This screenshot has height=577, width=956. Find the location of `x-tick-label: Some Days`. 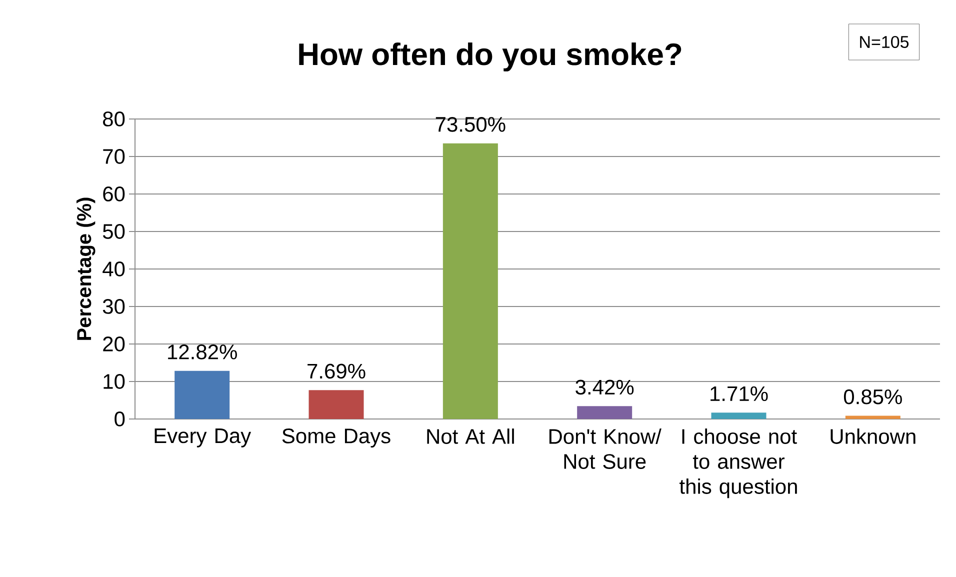

x-tick-label: Some Days is located at coordinates (336, 438).